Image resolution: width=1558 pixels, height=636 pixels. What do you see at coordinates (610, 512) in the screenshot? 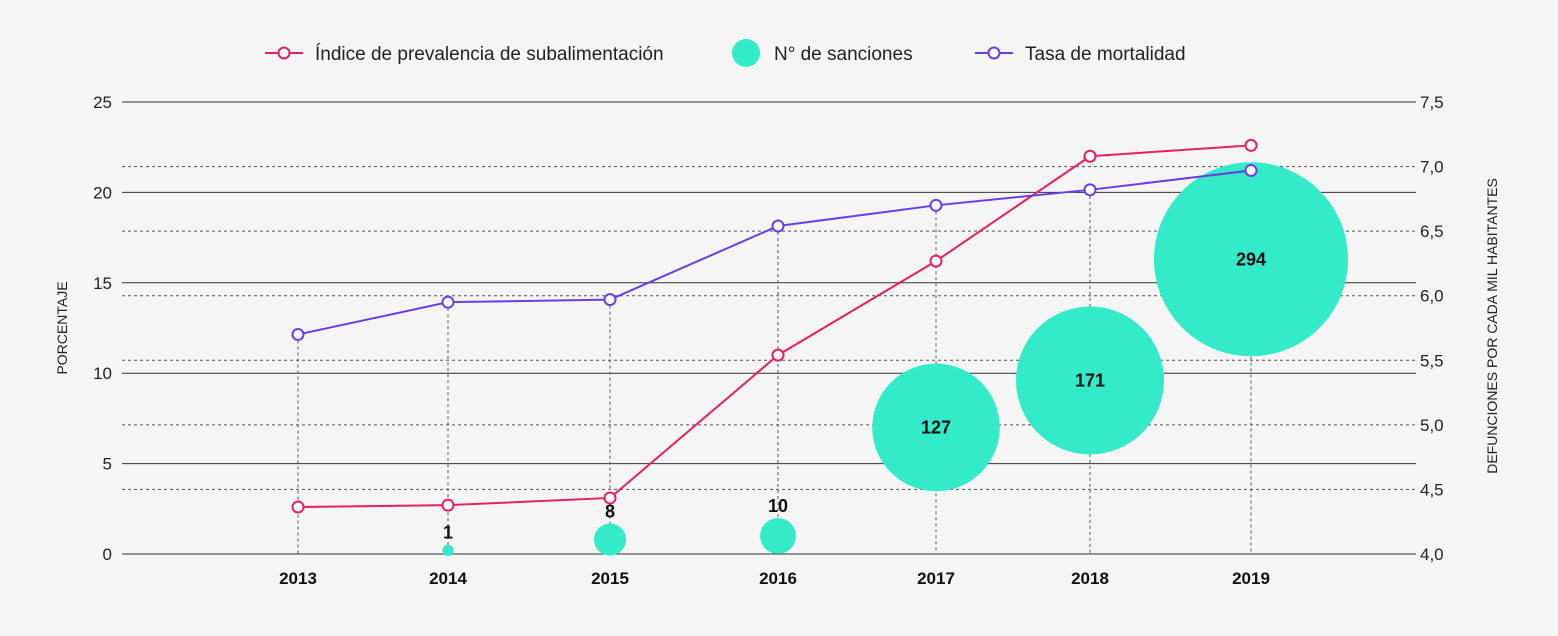
I see `bubble-label: 8` at bounding box center [610, 512].